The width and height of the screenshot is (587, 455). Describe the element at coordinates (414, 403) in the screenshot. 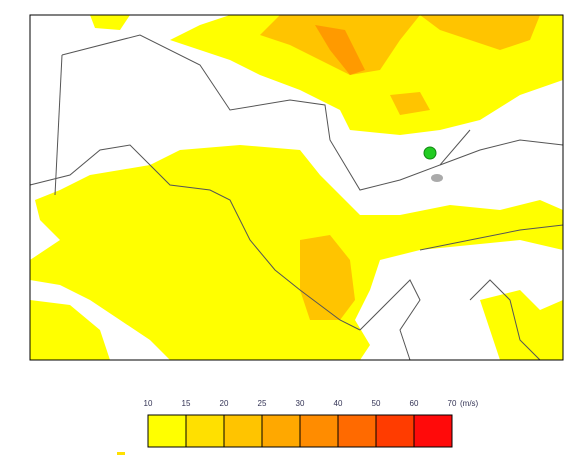

I see `legend-tick-label: 60` at that location.